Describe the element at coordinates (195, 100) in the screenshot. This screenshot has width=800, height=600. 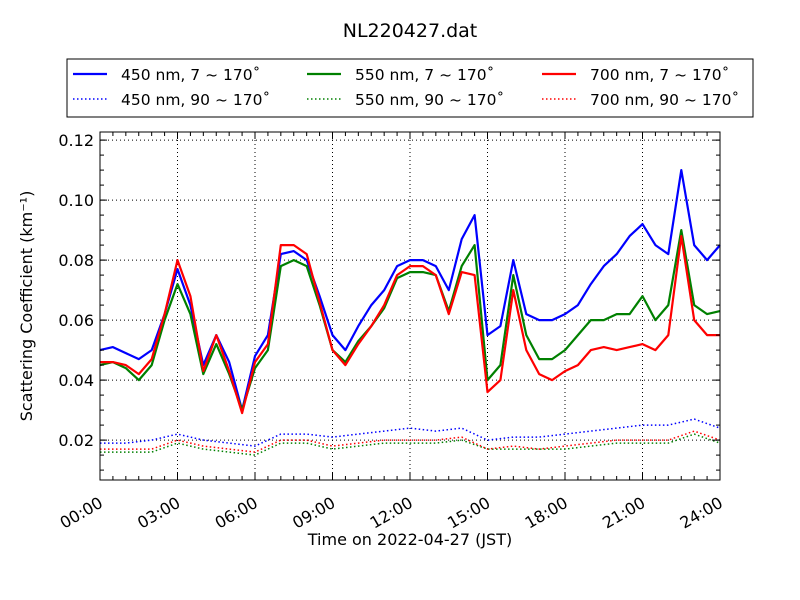
I see `legend-label-3: 450 nm, 90 ~ 170˚` at that location.